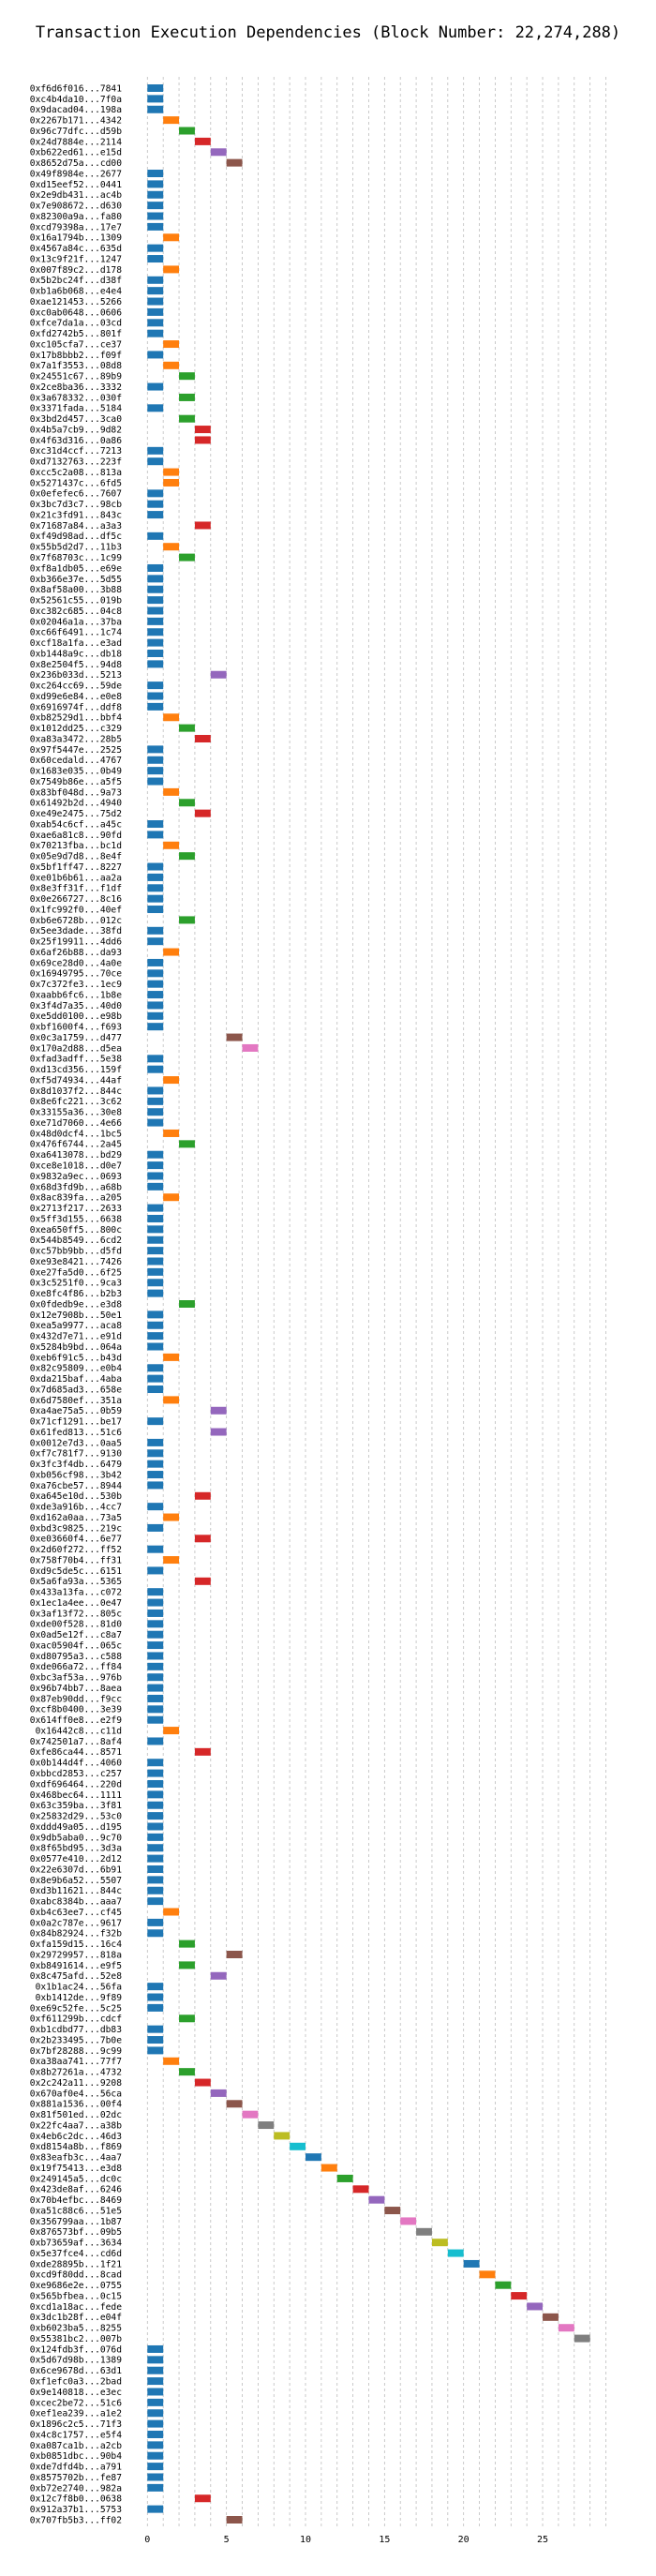 This screenshot has width=656, height=2576. What do you see at coordinates (76, 1753) in the screenshot?
I see `y-tick-label: 0xfe86ca44...8571` at bounding box center [76, 1753].